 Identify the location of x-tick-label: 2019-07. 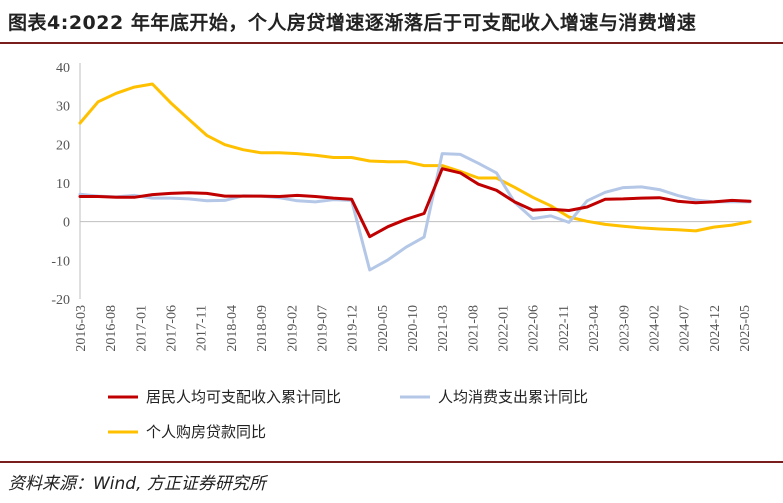
(322, 328).